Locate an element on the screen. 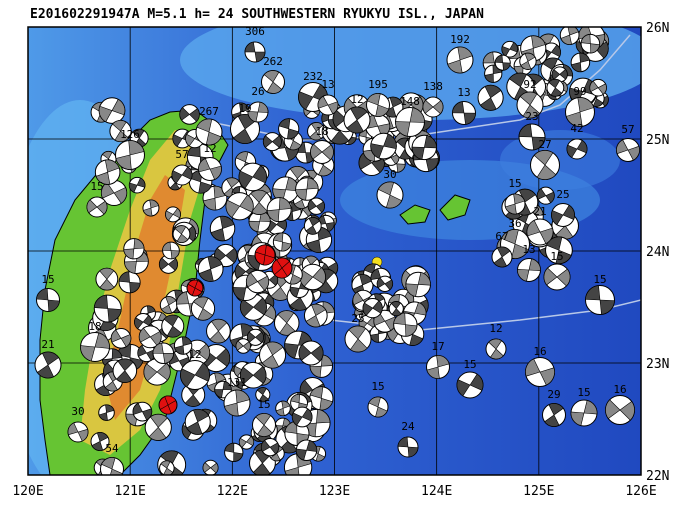 The height and width of the screenshot is (505, 685). depth-label: 13 is located at coordinates (463, 92).